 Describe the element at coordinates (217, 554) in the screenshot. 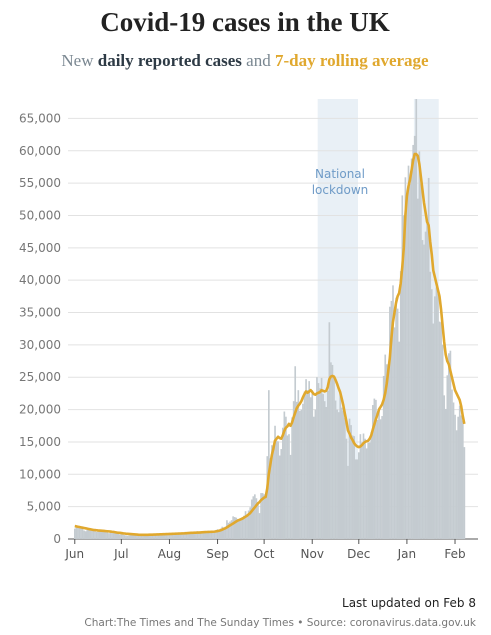

I see `x-tick-label: Sep` at that location.